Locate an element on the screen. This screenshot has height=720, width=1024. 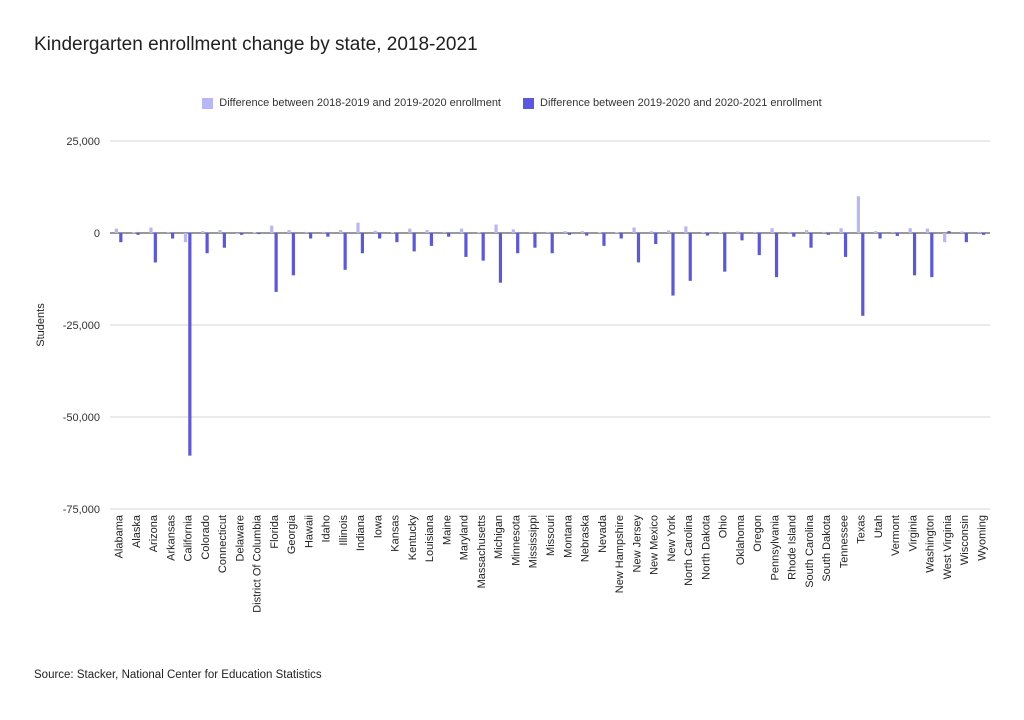
x-tick-label: New Hampshire is located at coordinates (620, 554).